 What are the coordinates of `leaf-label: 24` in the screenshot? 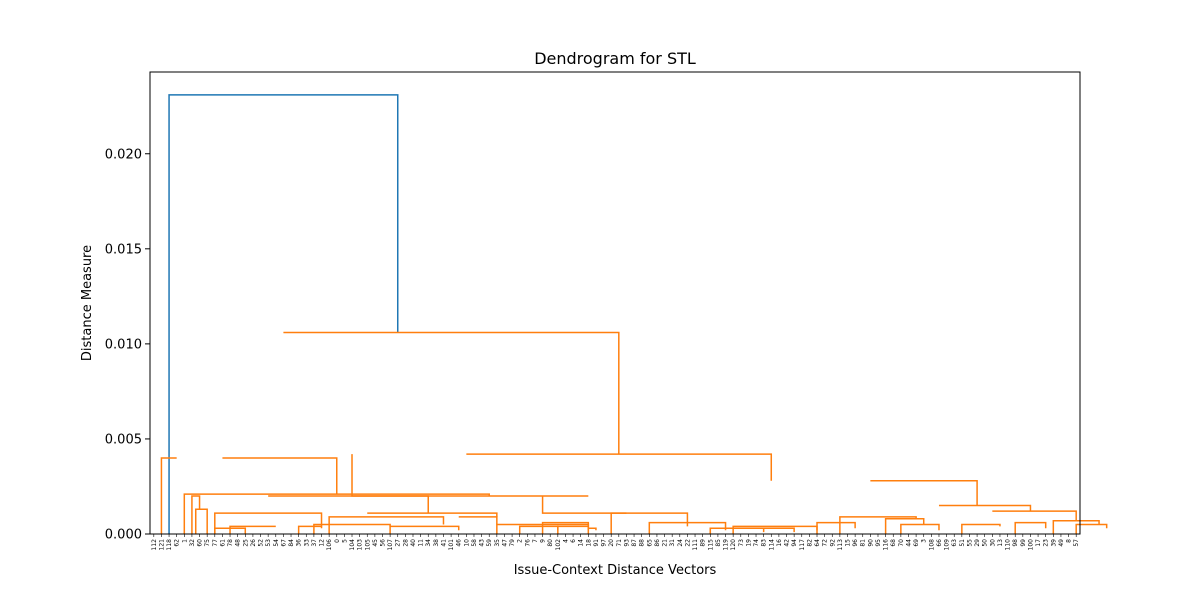 It's located at (680, 543).